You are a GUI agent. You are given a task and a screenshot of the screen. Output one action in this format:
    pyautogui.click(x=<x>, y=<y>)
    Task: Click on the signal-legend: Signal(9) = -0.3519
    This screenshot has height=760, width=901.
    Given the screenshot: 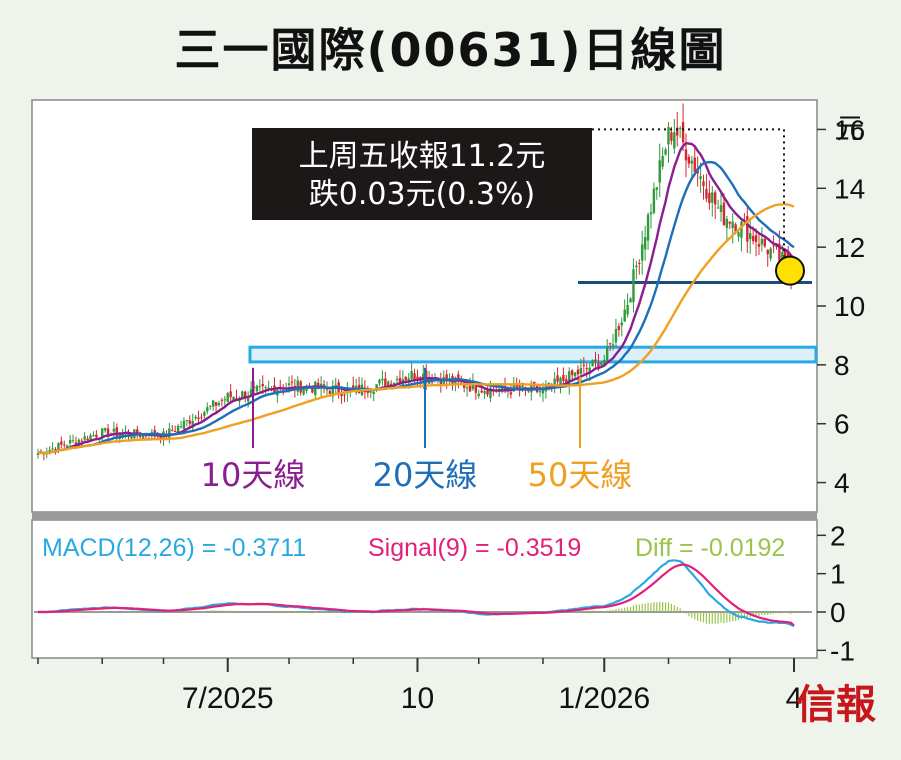 What is the action you would take?
    pyautogui.click(x=474, y=548)
    